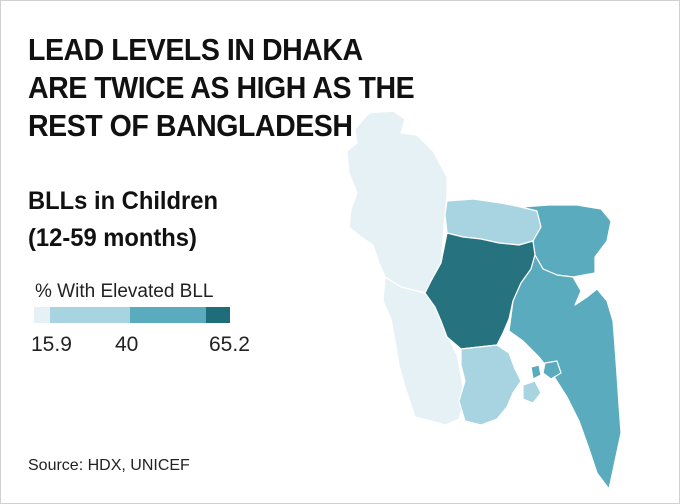  I want to click on title-line-2: ARE TWICE AS HIGH AS THE, so click(221, 87).